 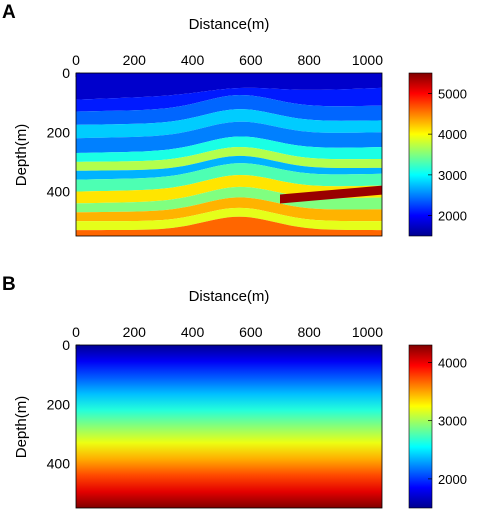 What do you see at coordinates (9, 284) in the screenshot?
I see `panel-b-letter: B` at bounding box center [9, 284].